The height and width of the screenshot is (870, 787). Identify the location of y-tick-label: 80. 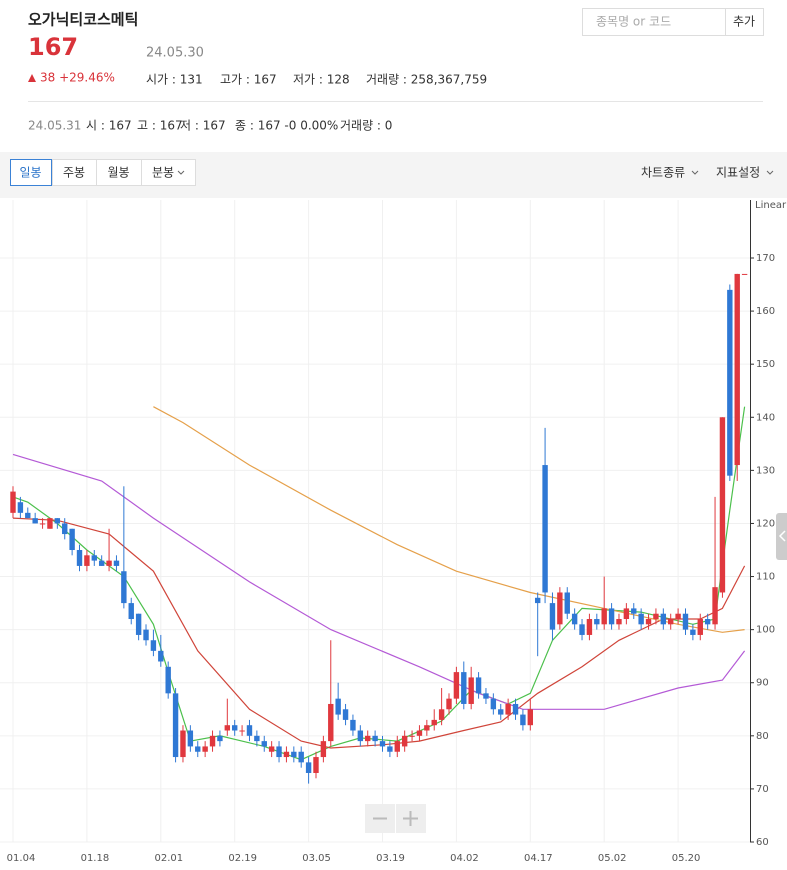
(762, 736).